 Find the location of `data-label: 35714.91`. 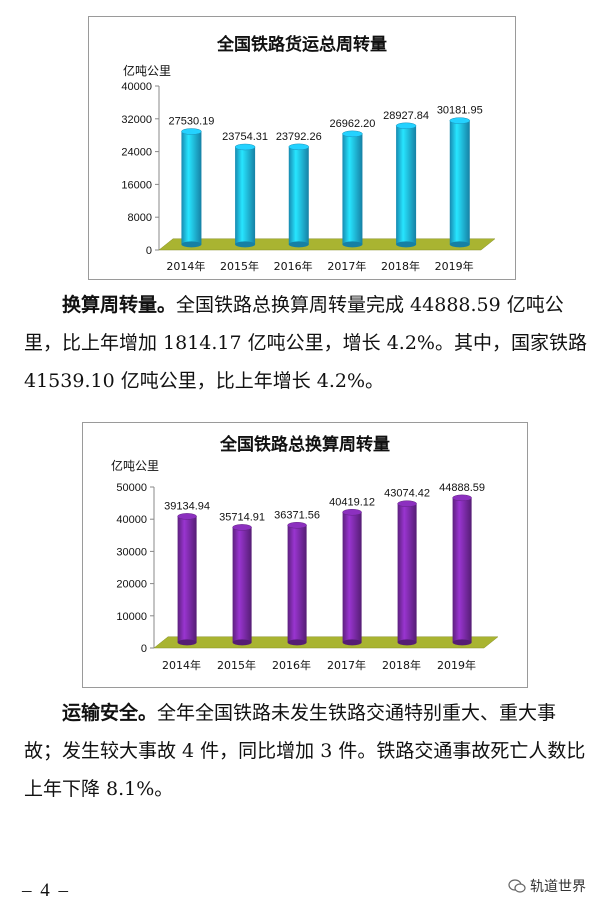

data-label: 35714.91 is located at coordinates (242, 517).